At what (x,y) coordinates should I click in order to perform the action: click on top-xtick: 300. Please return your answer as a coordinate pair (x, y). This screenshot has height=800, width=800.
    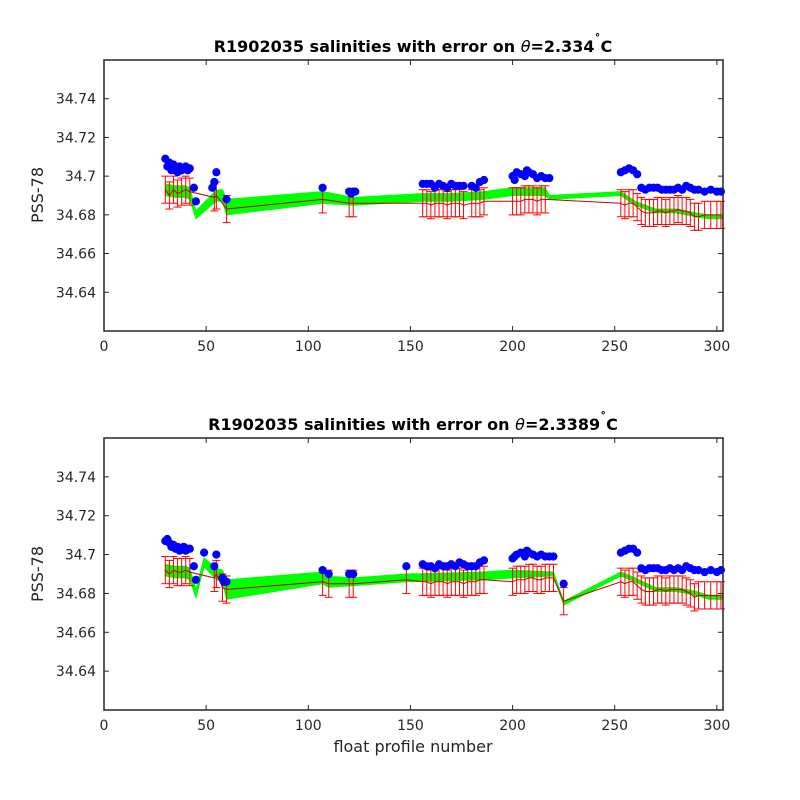
    Looking at the image, I should click on (717, 347).